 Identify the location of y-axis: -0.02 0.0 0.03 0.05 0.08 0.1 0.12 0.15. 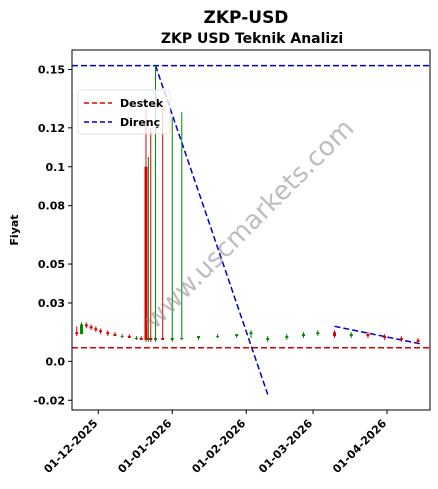
(52, 235).